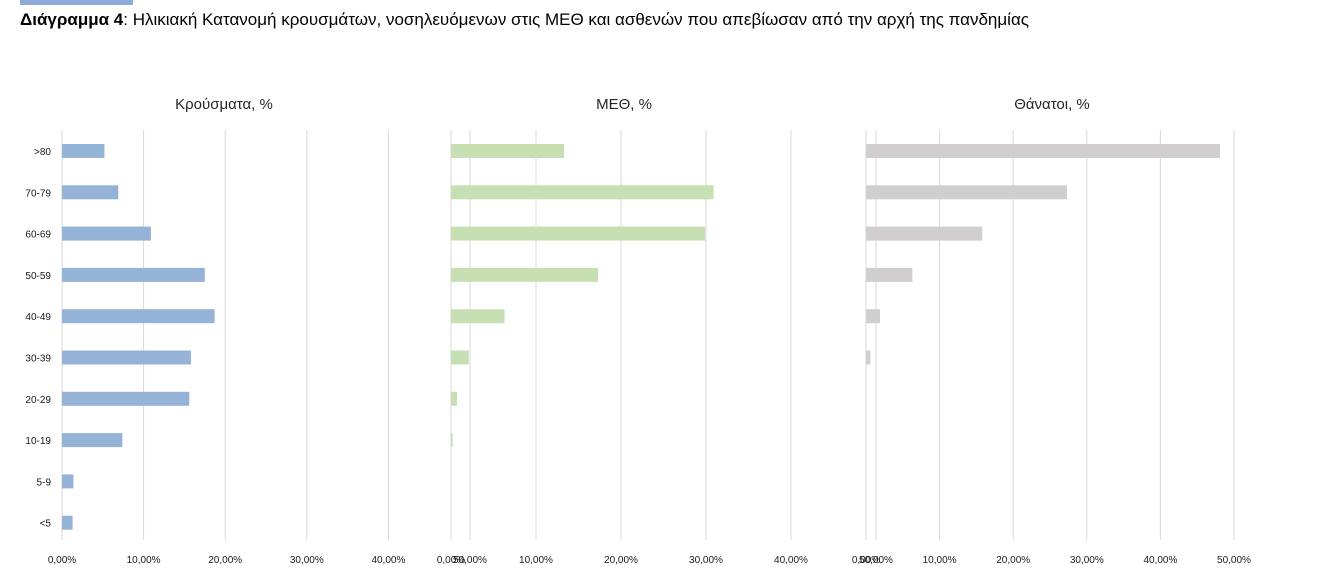 The image size is (1340, 582). Describe the element at coordinates (38, 400) in the screenshot. I see `category-label: 20-29` at that location.